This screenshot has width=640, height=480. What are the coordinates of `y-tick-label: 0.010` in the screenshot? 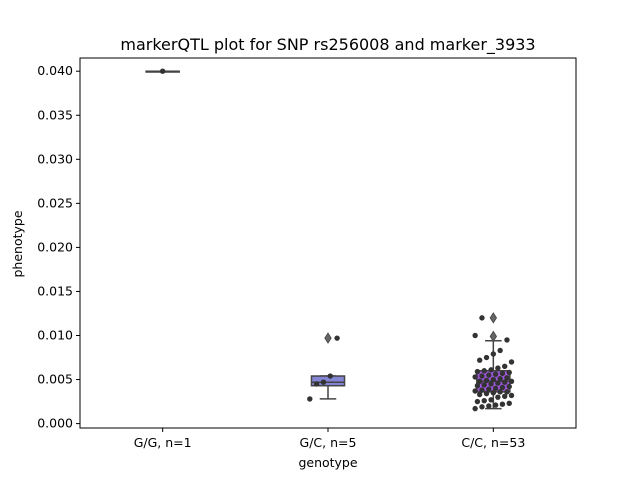 It's located at (55, 335).